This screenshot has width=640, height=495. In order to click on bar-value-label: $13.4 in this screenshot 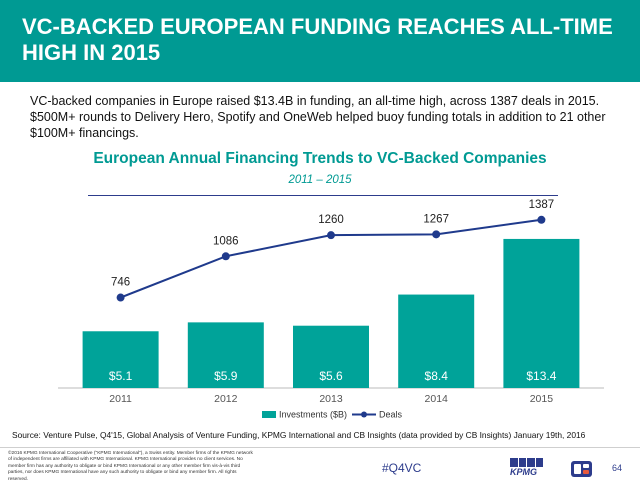, I will do `click(541, 376)`.